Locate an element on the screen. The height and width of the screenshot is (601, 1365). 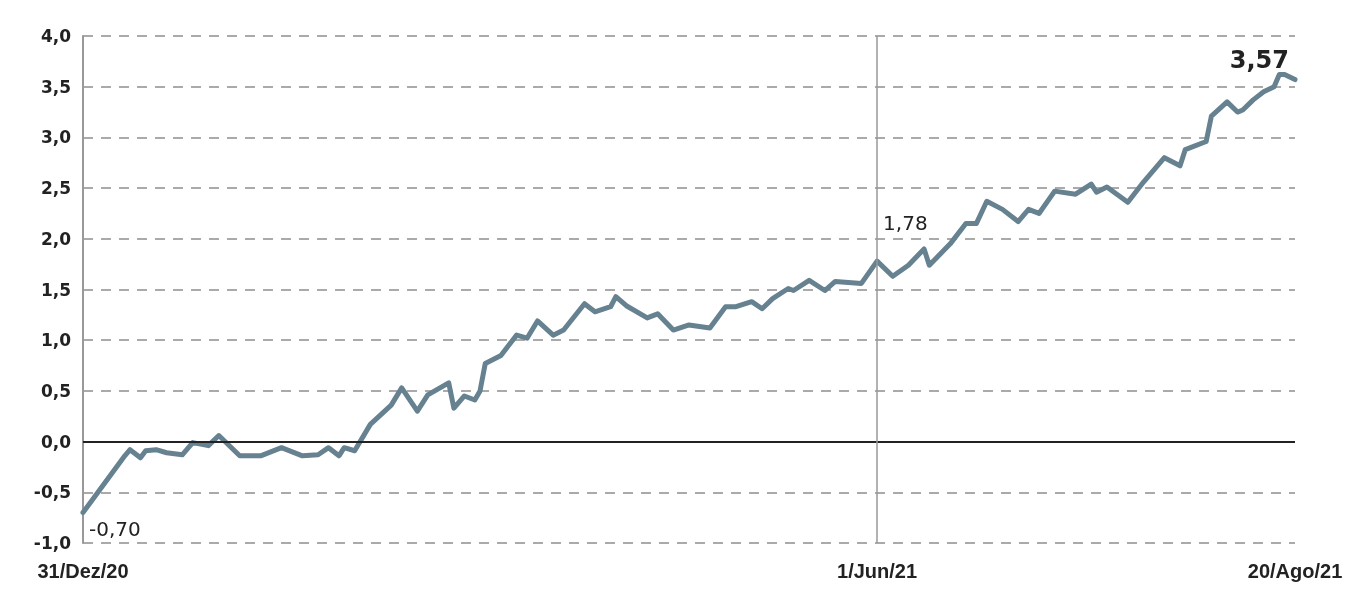
x-tick-label: 31/Dez/20 is located at coordinates (83, 571).